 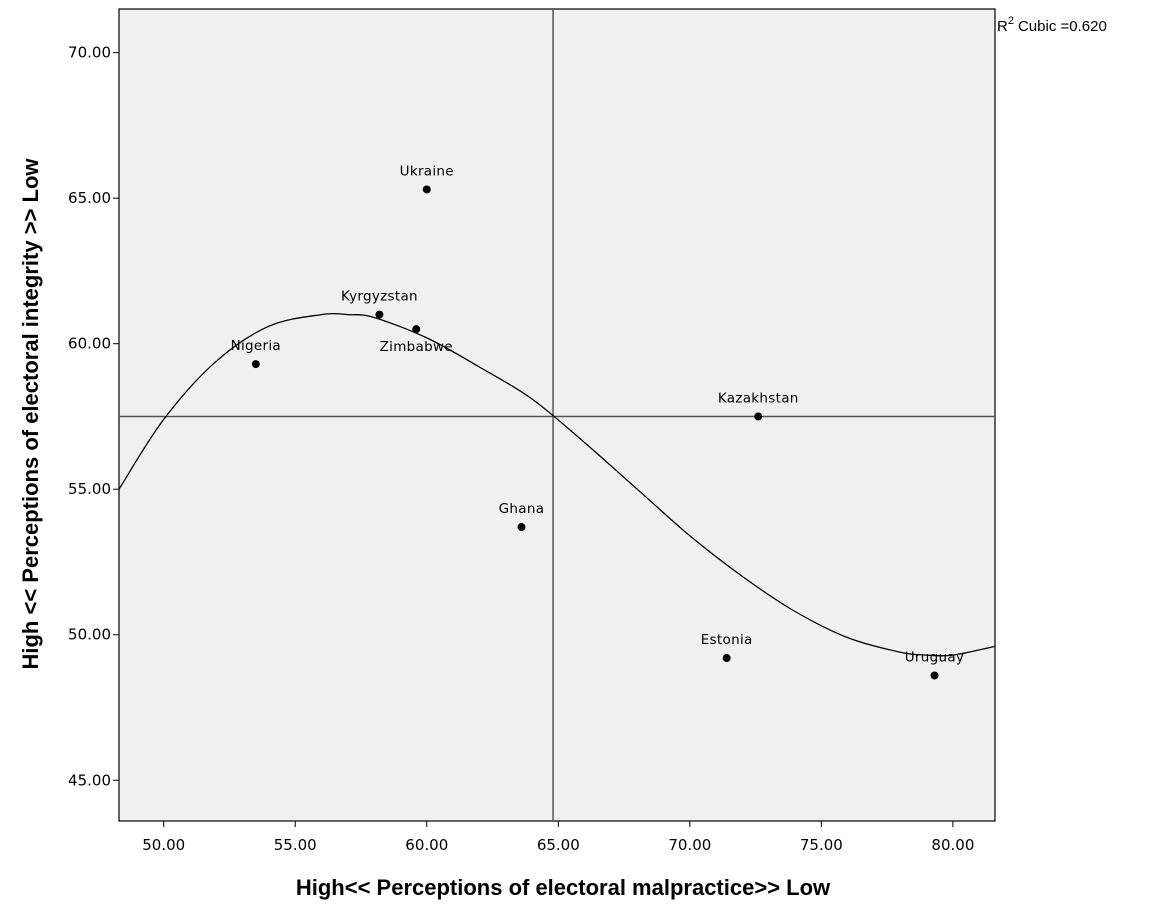 I want to click on point-label: Estonia, so click(x=727, y=640).